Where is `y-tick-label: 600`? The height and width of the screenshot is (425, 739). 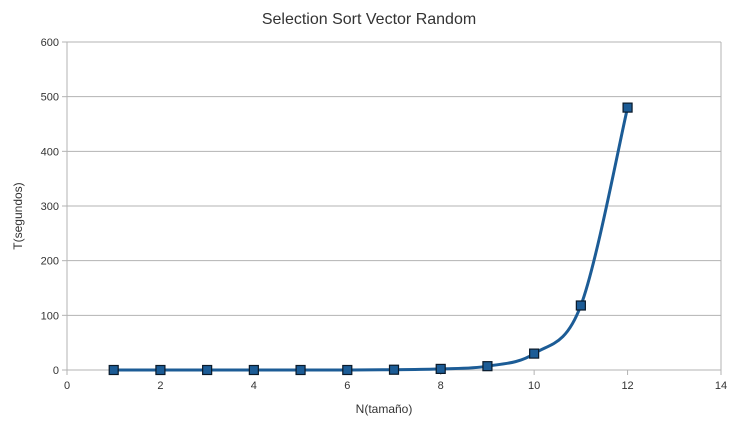 y-tick-label: 600 is located at coordinates (50, 43).